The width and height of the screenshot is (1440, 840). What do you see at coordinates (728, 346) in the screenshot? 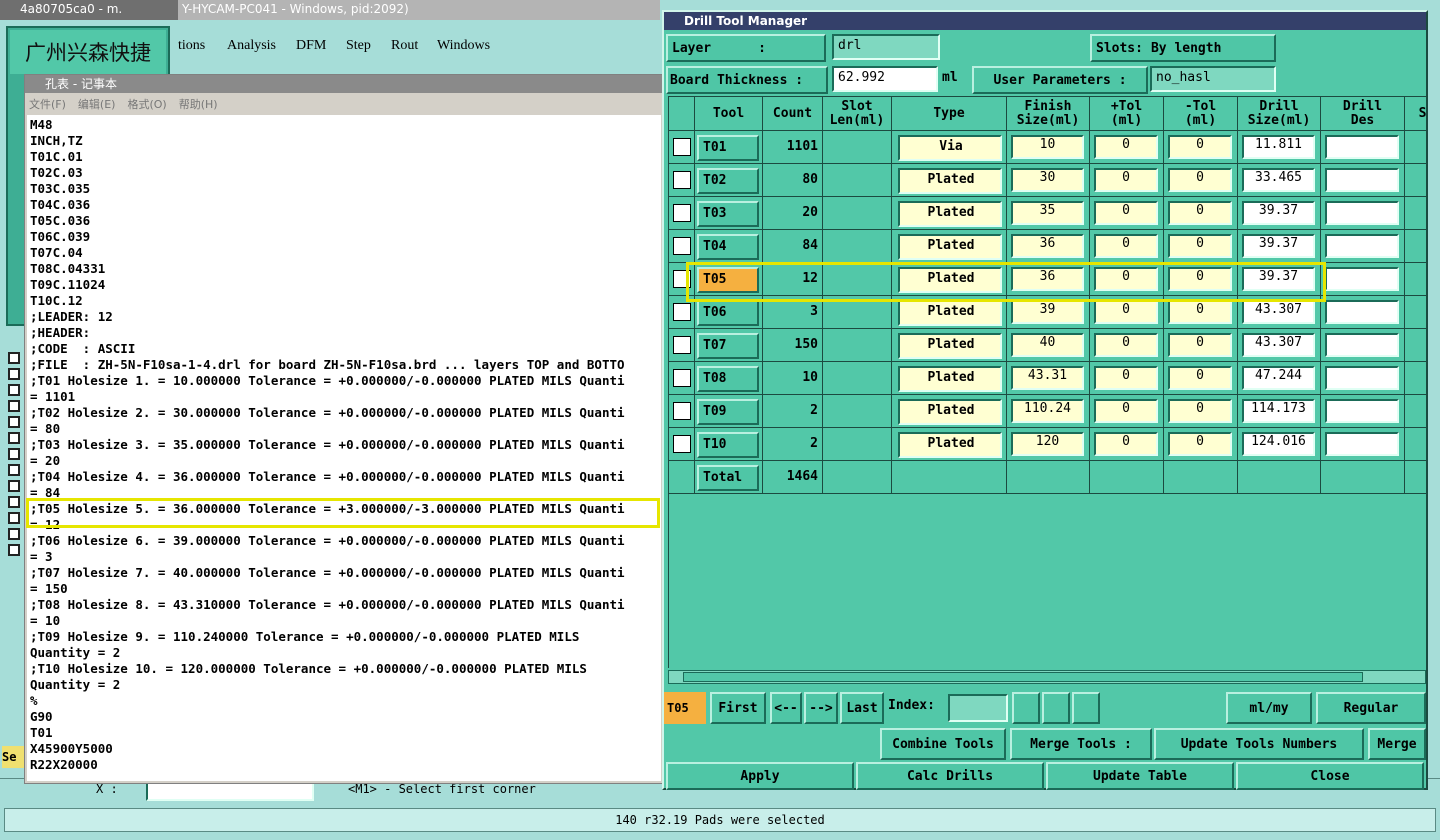
I see `tool-button: T07` at bounding box center [728, 346].